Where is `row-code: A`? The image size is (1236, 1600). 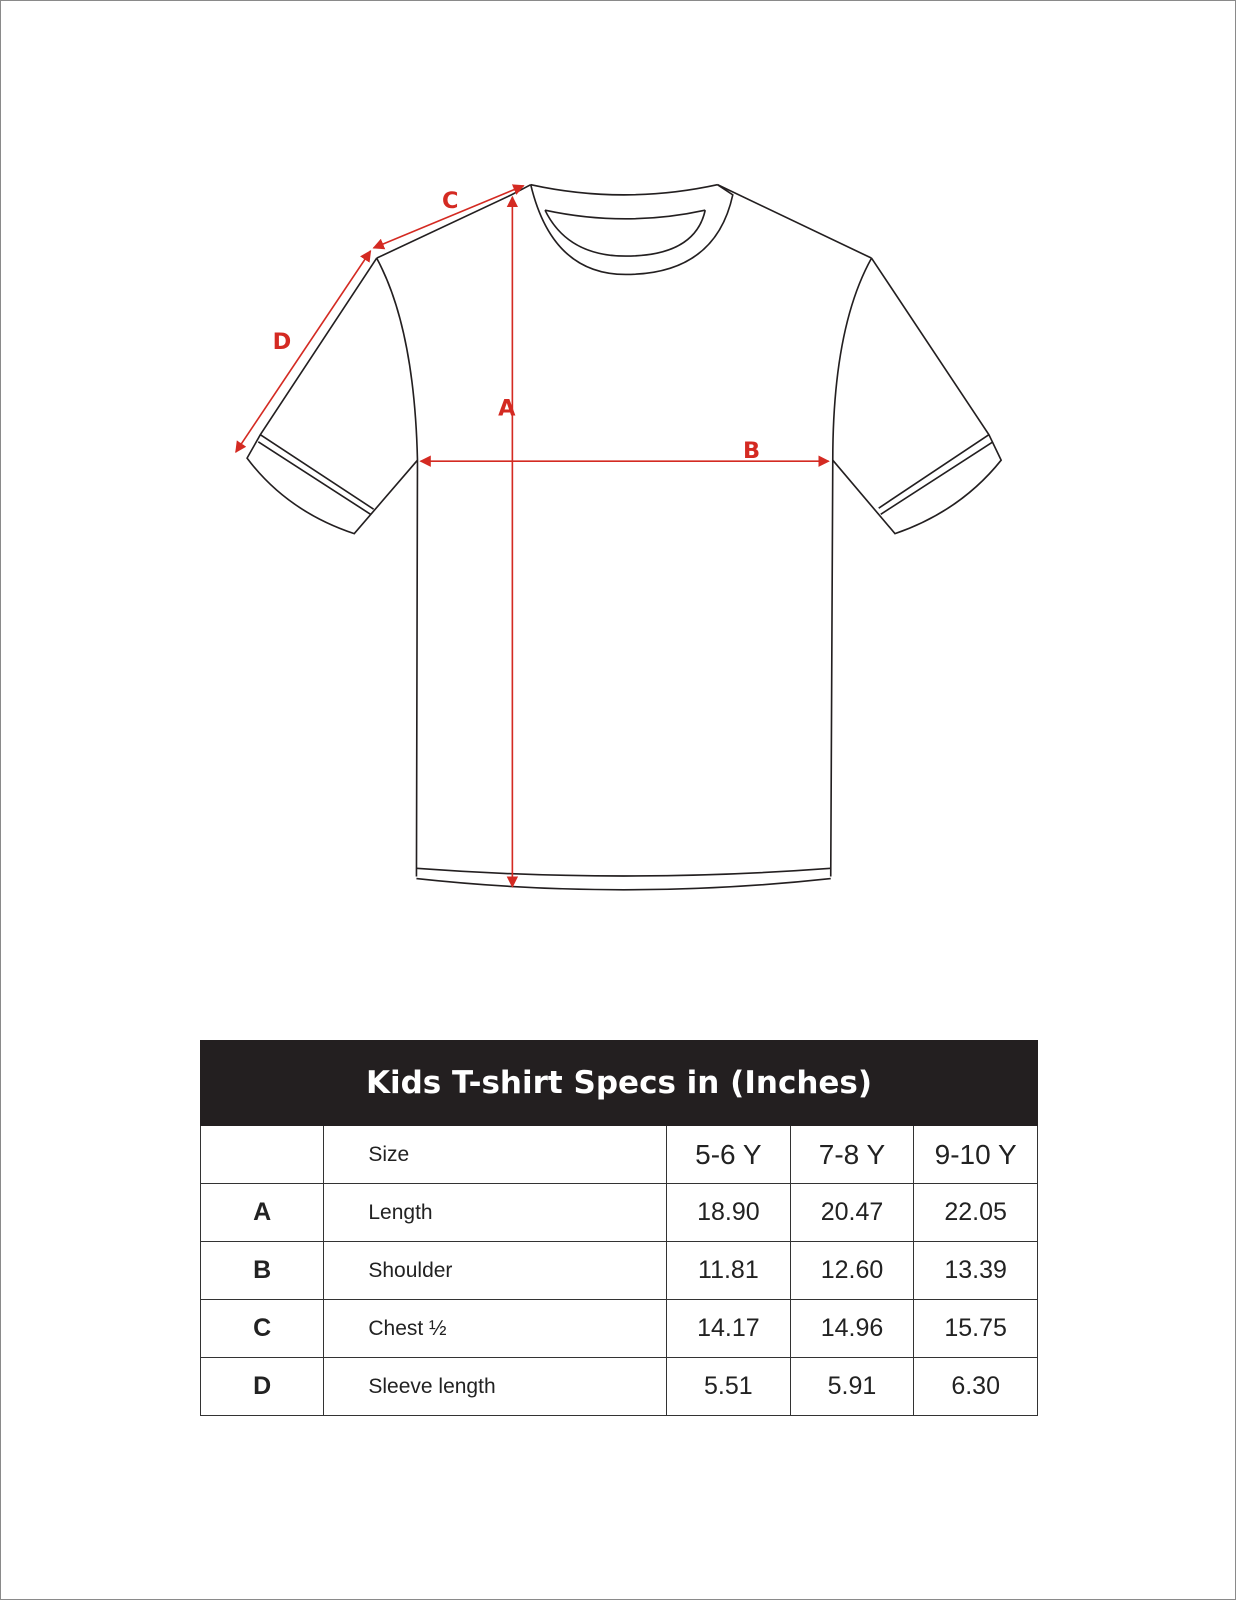 row-code: A is located at coordinates (262, 1212).